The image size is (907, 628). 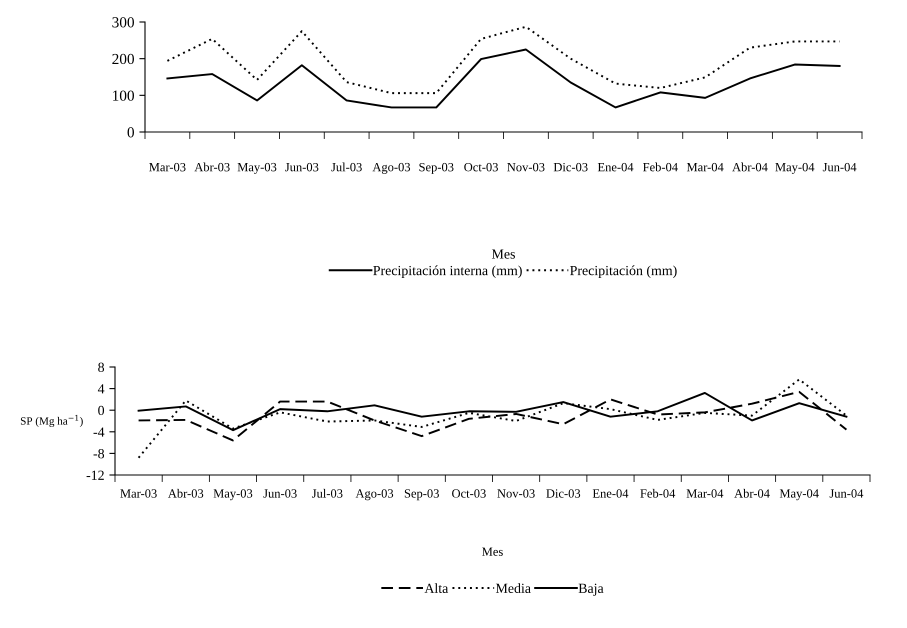 I want to click on y-axis-title: SP (Mg ha$^{−1}$), so click(x=51, y=421).